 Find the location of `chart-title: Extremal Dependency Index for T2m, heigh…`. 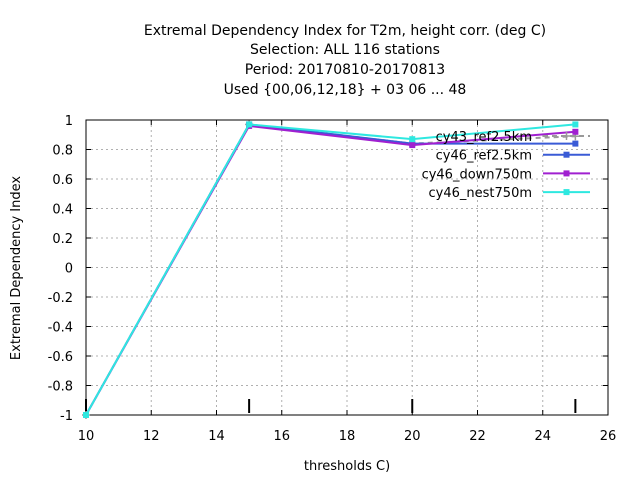

chart-title: Extremal Dependency Index for T2m, heigh… is located at coordinates (345, 60).